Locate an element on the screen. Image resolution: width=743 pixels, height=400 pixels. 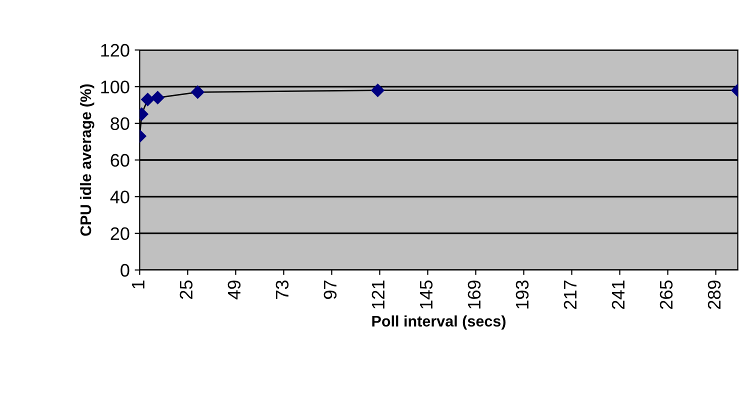
y-tick-label: 40 is located at coordinates (120, 197).